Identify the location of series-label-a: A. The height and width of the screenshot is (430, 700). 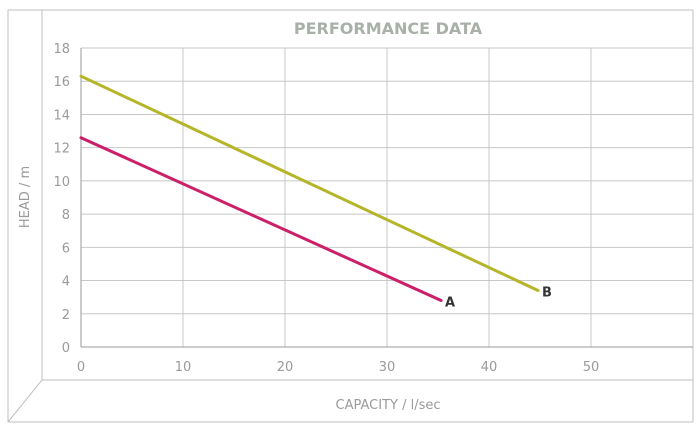
(450, 302).